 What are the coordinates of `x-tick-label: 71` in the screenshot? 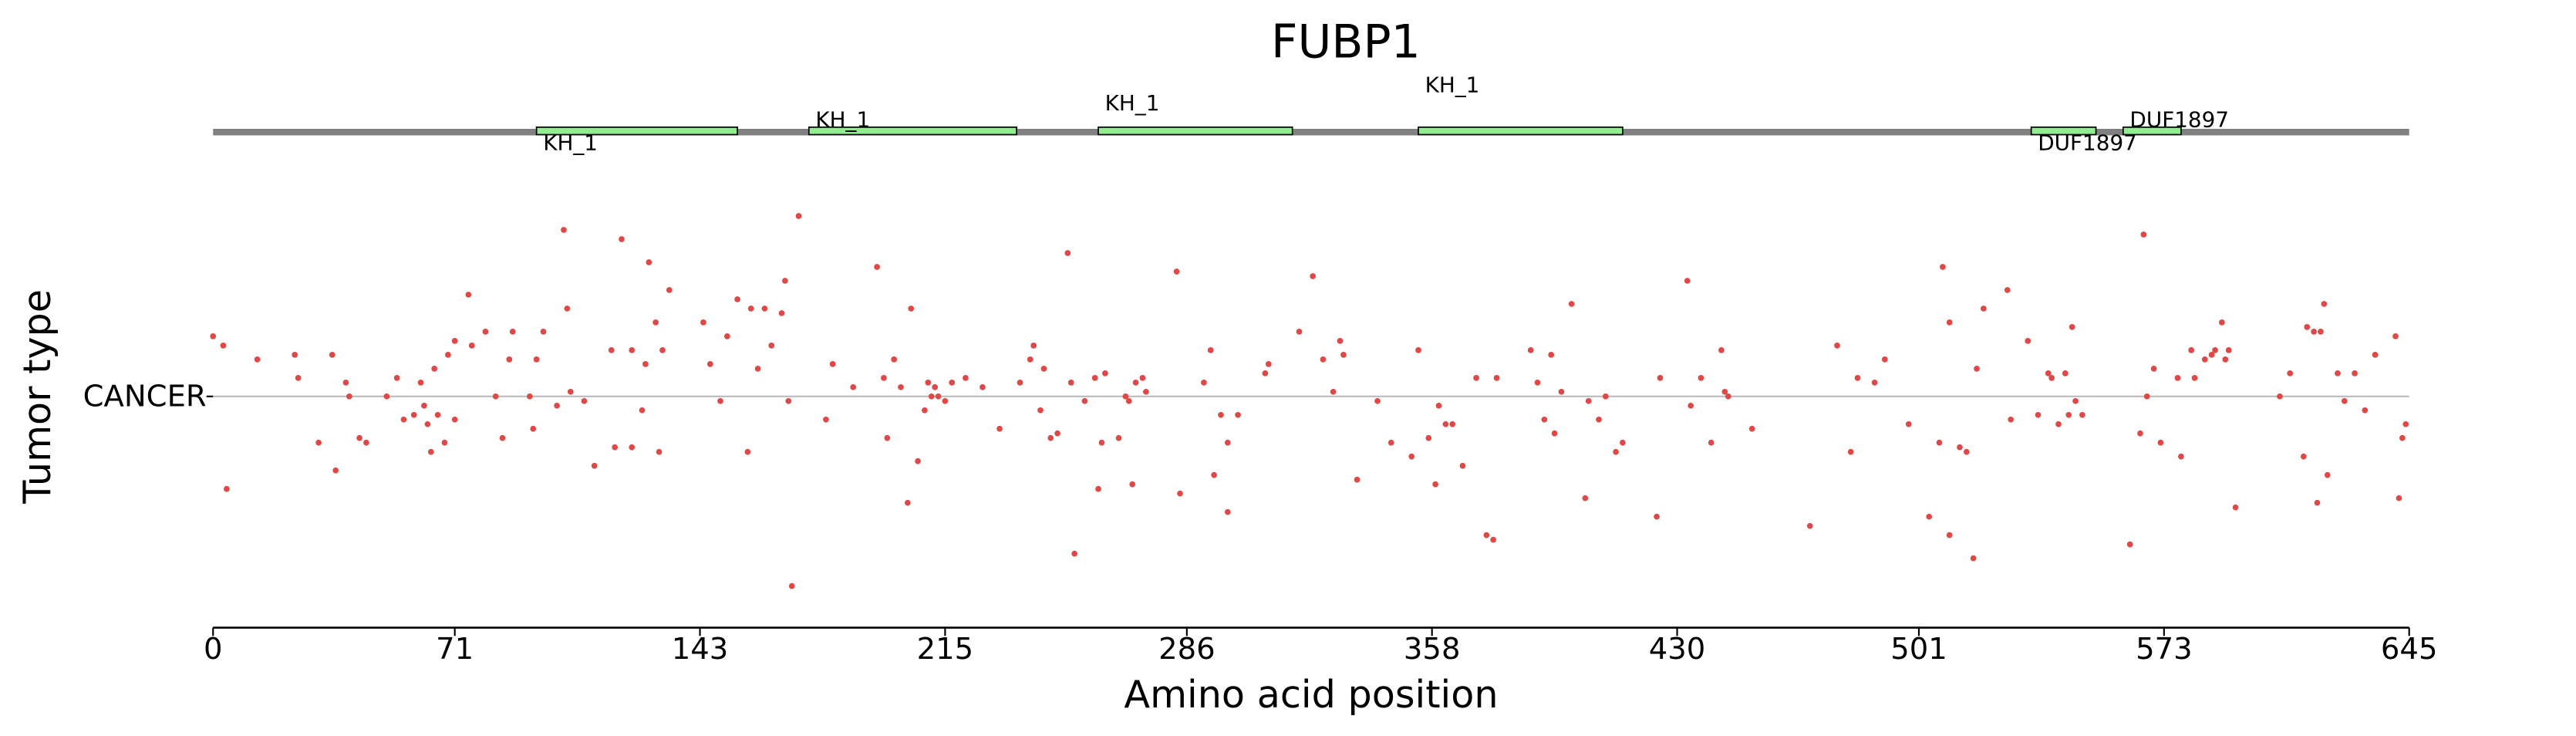 It's located at (455, 649).